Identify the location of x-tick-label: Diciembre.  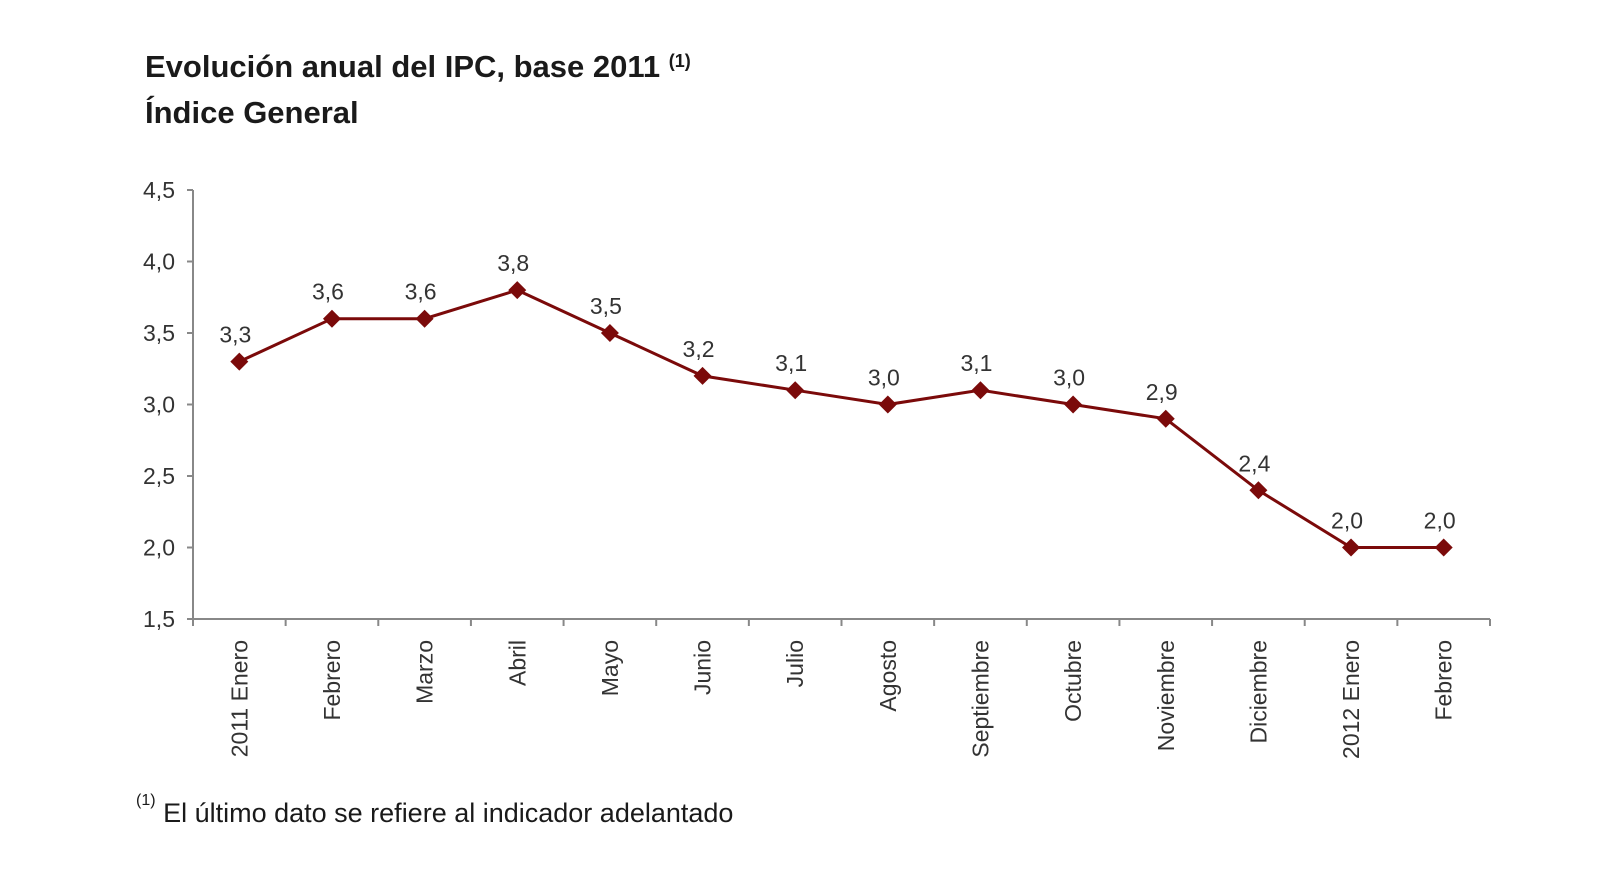
(1258, 692).